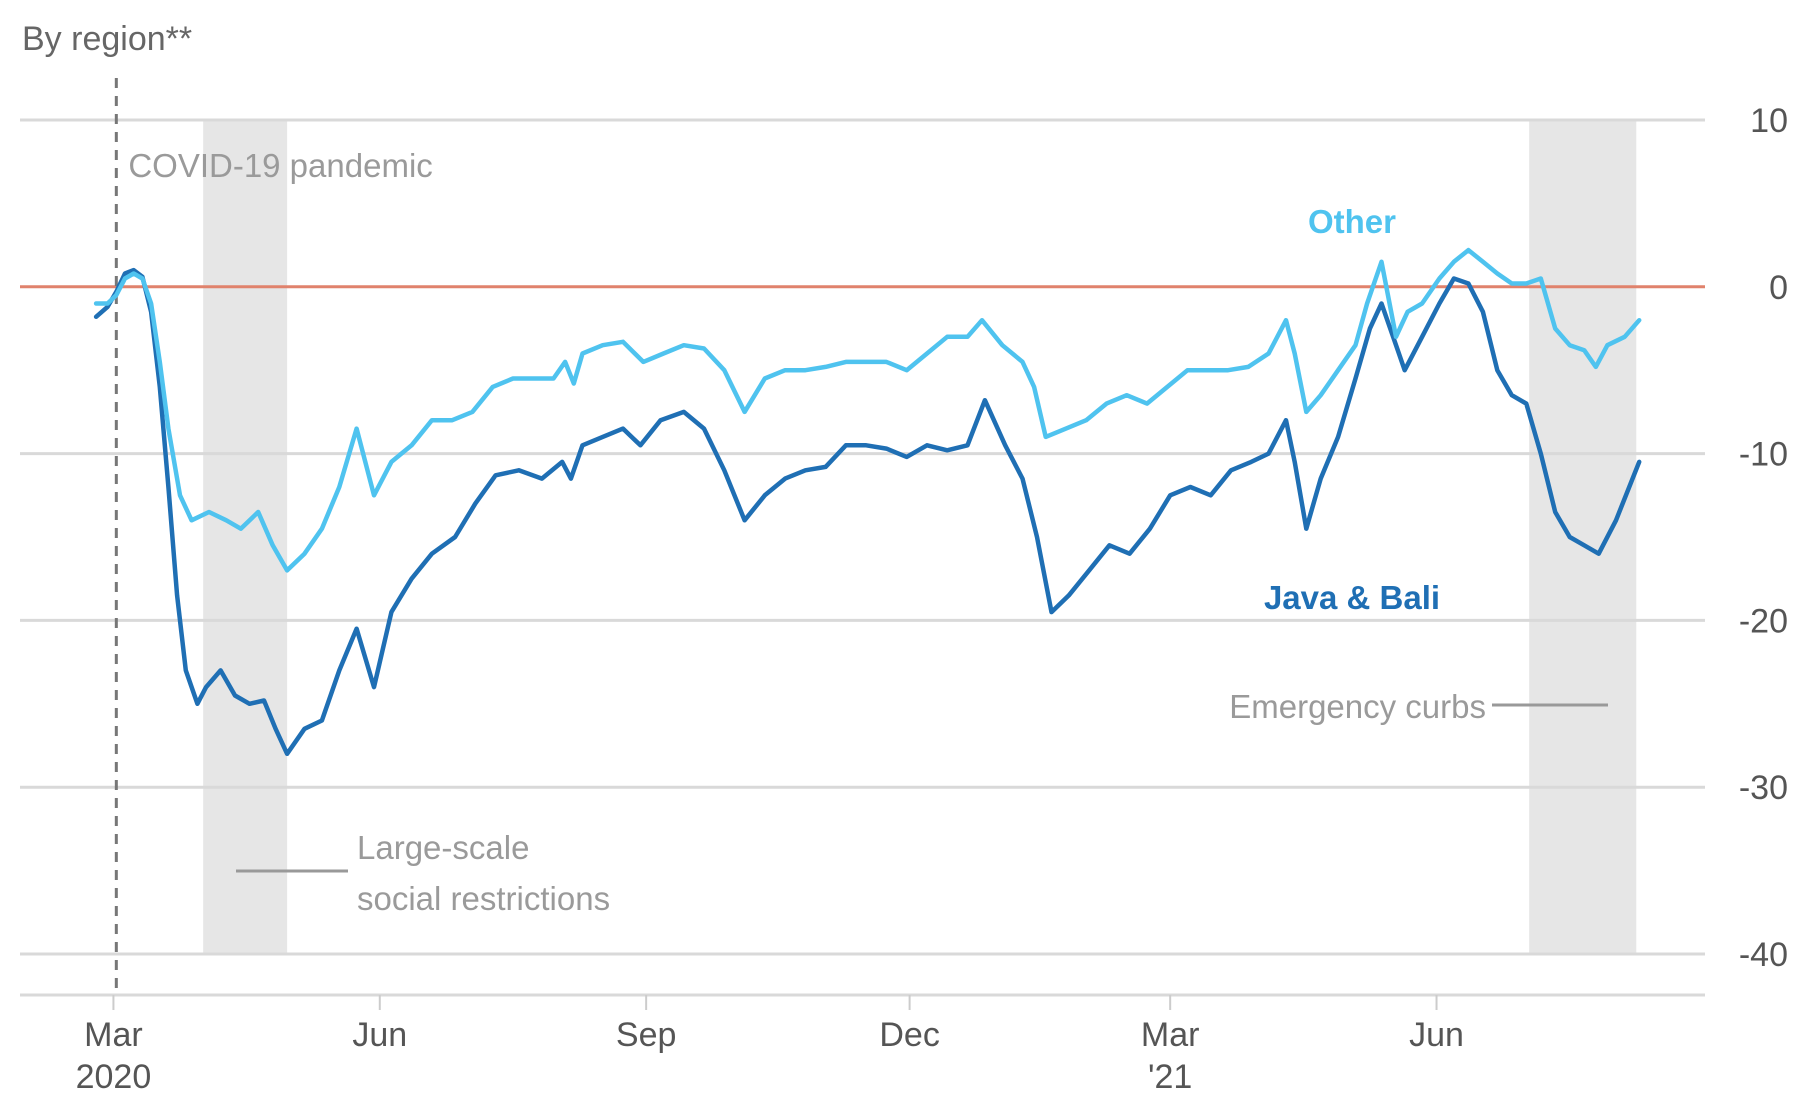  Describe the element at coordinates (1763, 788) in the screenshot. I see `y-tick-label: -30` at that location.